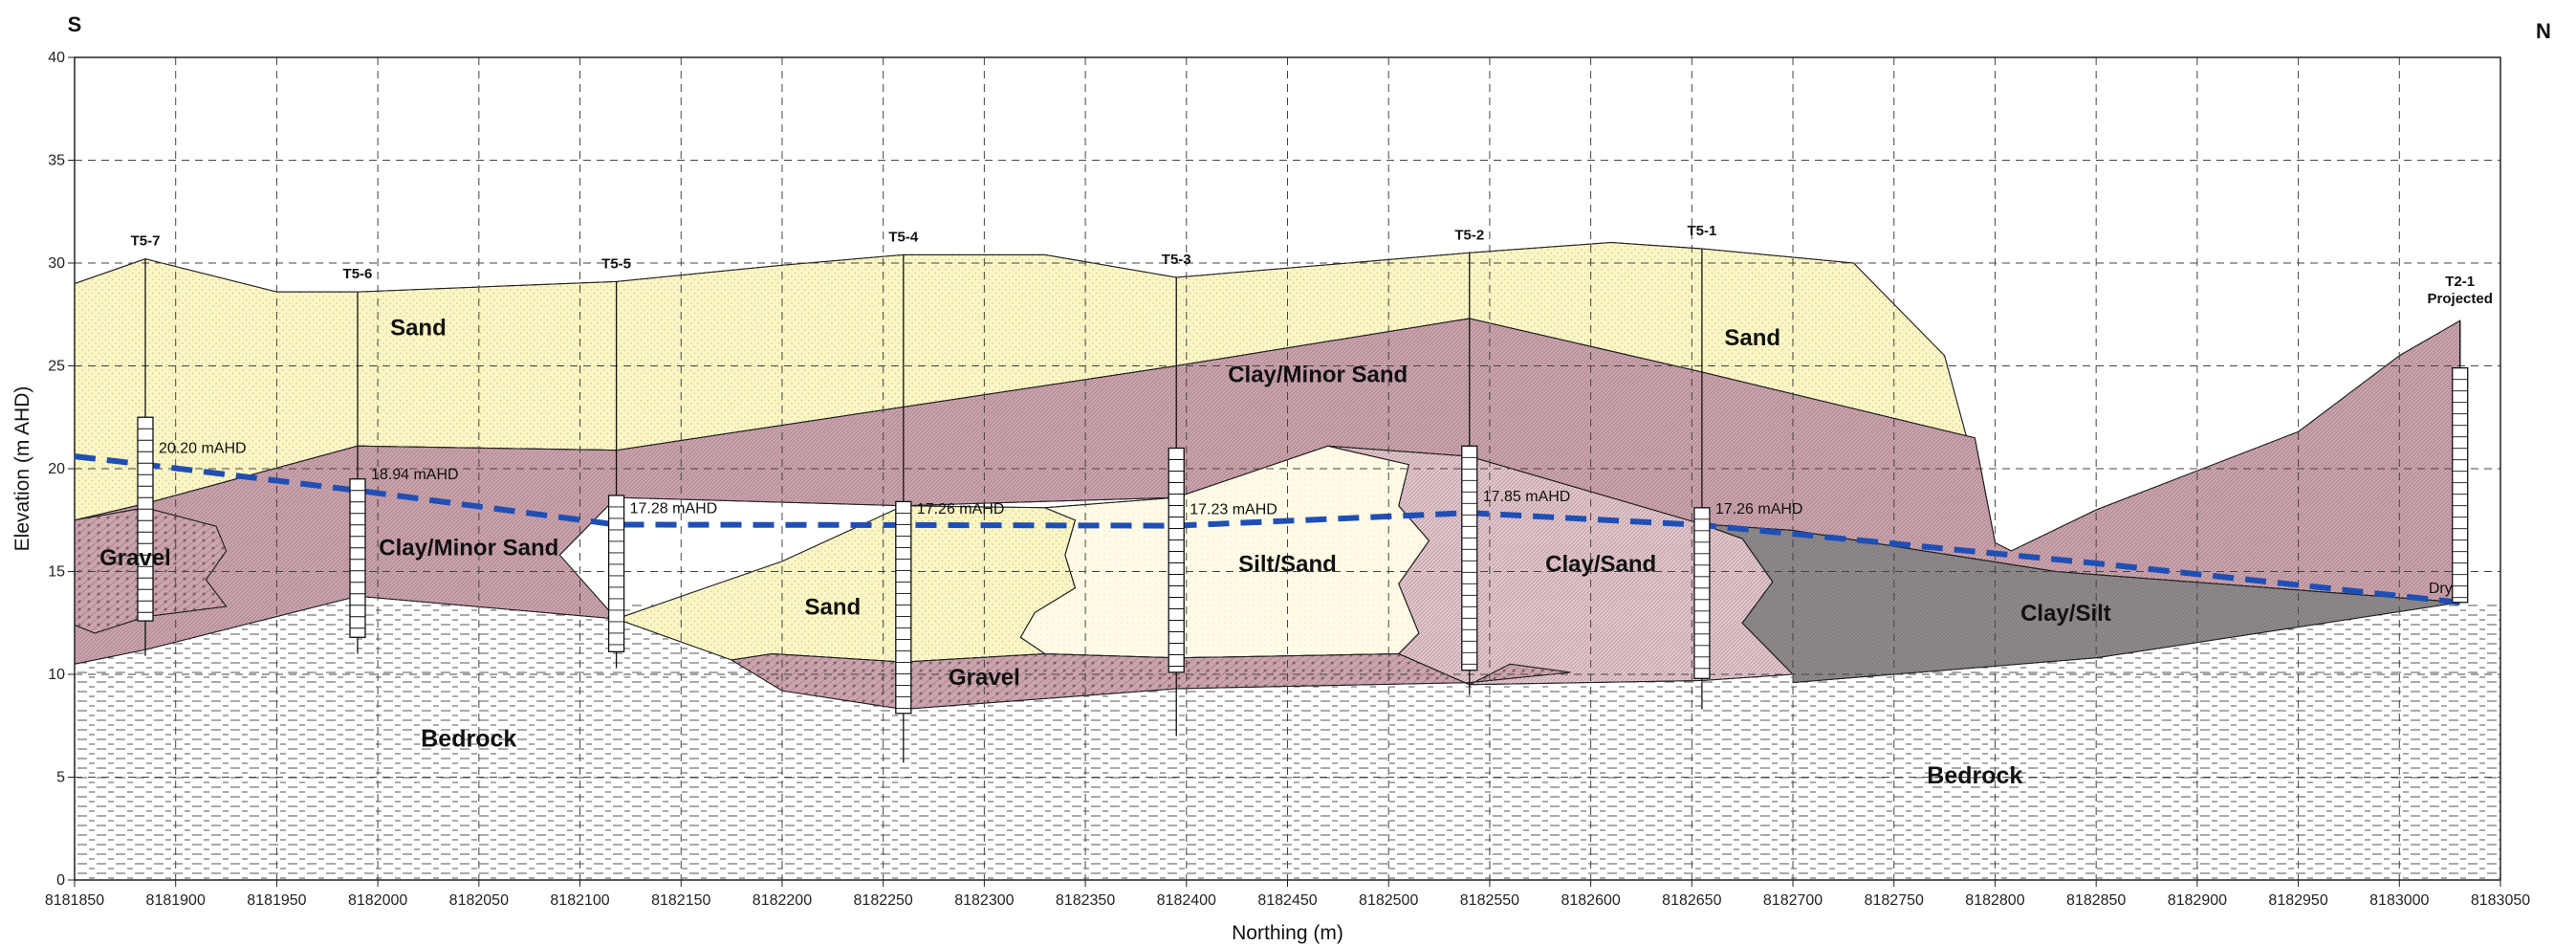 Image resolution: width=2576 pixels, height=946 pixels. I want to click on x-tick-label: 8182750, so click(1894, 900).